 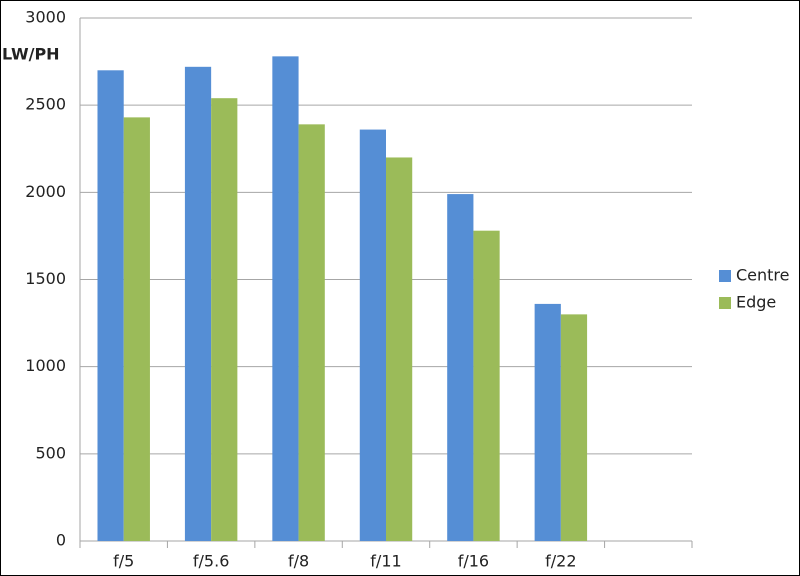 I want to click on legend-label: Edge, so click(x=756, y=302).